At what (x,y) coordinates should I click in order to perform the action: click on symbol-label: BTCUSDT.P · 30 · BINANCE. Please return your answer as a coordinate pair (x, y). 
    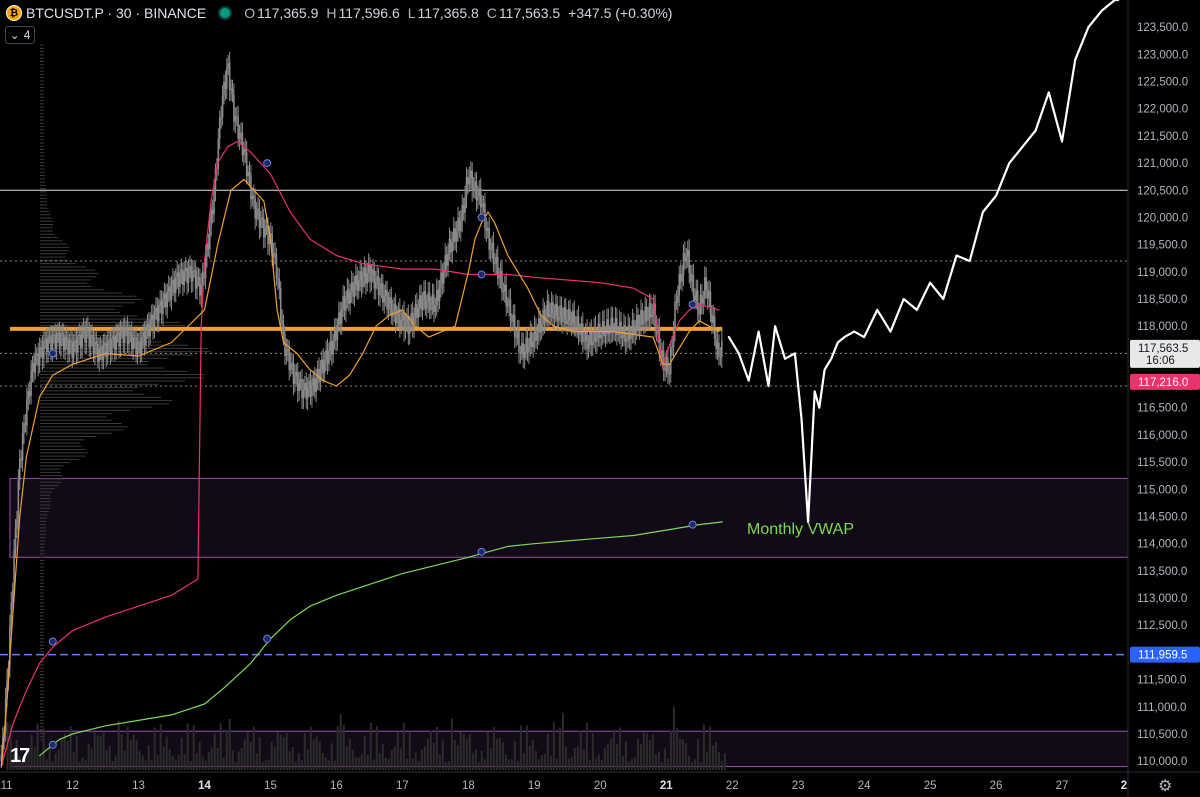
    Looking at the image, I should click on (116, 13).